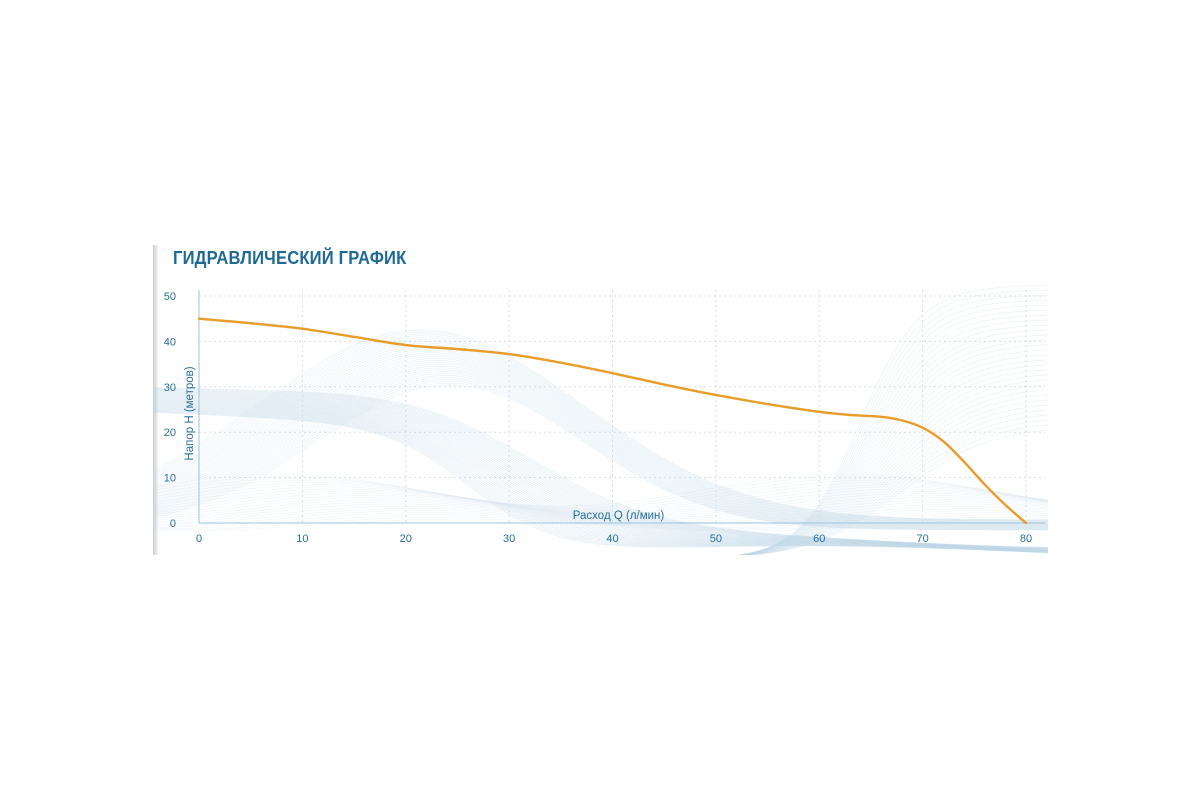 The height and width of the screenshot is (800, 1200). What do you see at coordinates (155, 400) in the screenshot?
I see `panel-accent-bar` at bounding box center [155, 400].